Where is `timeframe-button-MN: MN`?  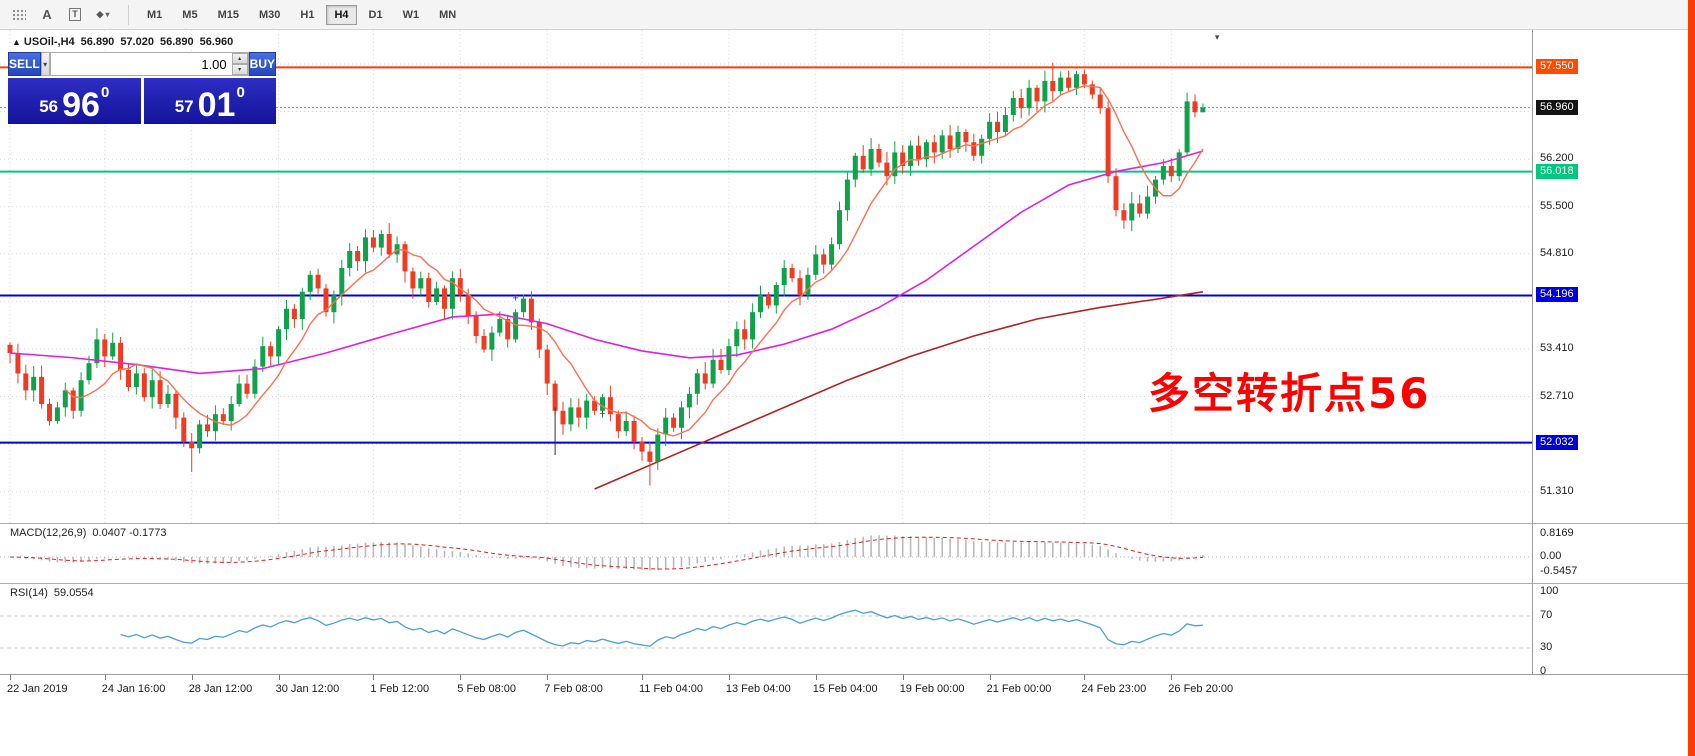 timeframe-button-MN: MN is located at coordinates (447, 15).